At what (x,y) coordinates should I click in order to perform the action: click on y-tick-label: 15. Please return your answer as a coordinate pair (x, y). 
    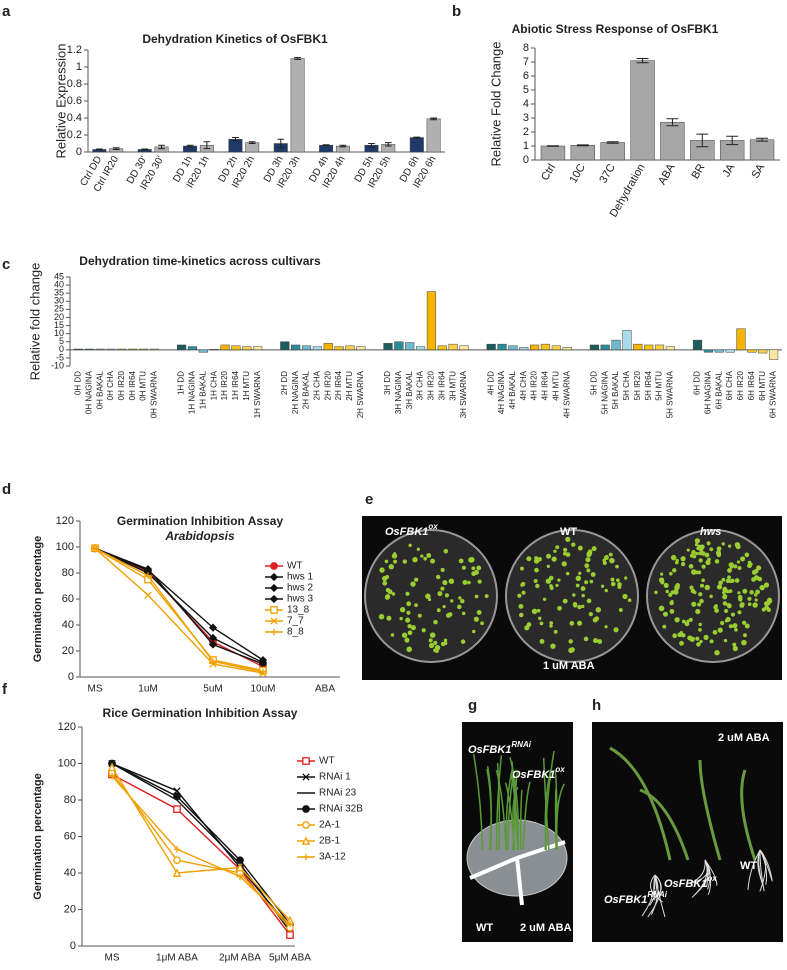
    Looking at the image, I should click on (59, 325).